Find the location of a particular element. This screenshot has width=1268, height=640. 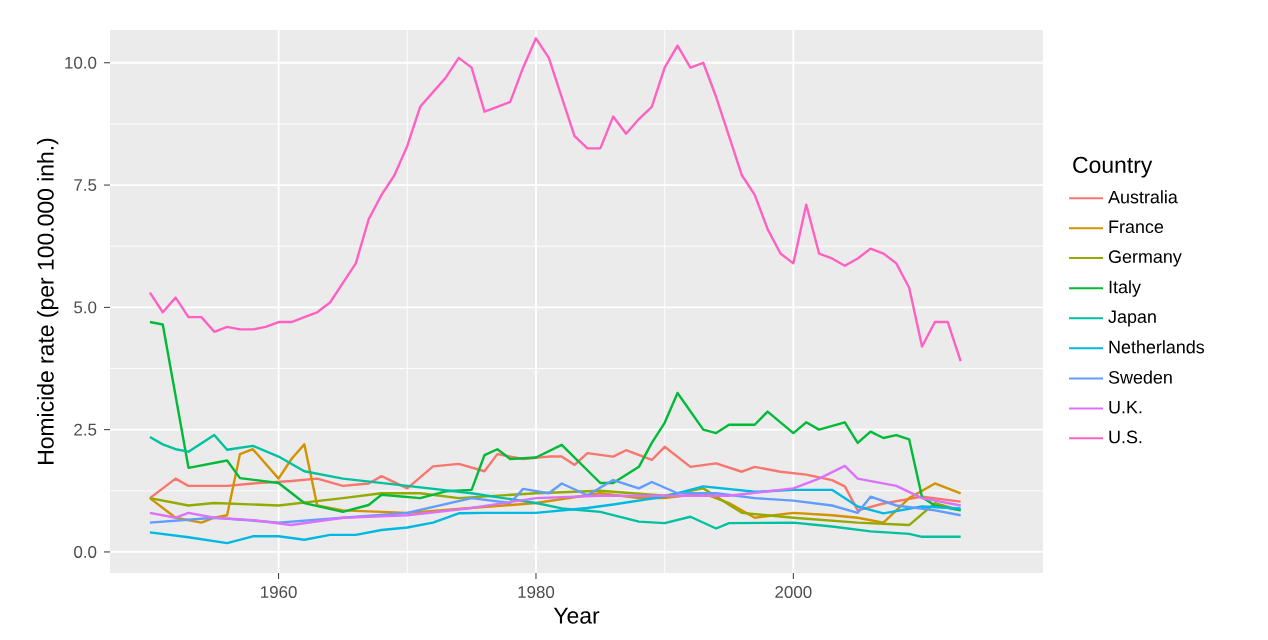

x-tick-label: 2000 is located at coordinates (793, 592).